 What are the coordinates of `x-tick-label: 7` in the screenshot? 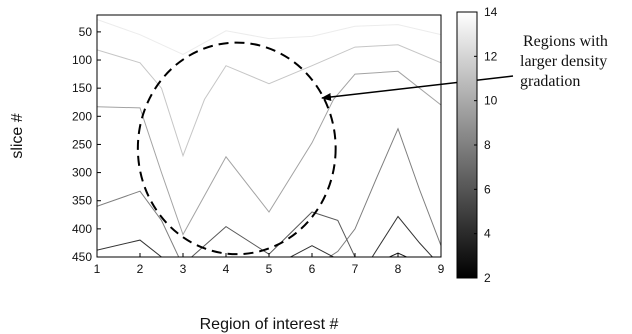 It's located at (355, 269).